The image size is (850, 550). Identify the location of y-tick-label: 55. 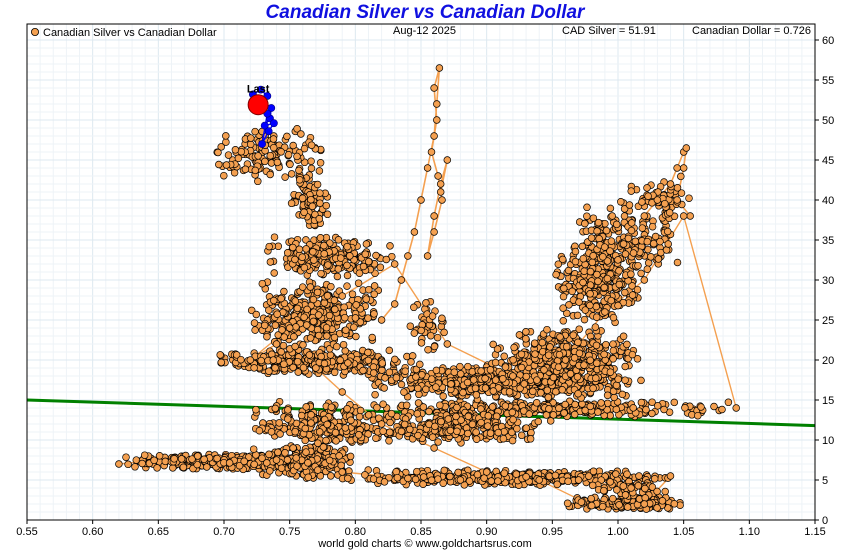
(828, 81).